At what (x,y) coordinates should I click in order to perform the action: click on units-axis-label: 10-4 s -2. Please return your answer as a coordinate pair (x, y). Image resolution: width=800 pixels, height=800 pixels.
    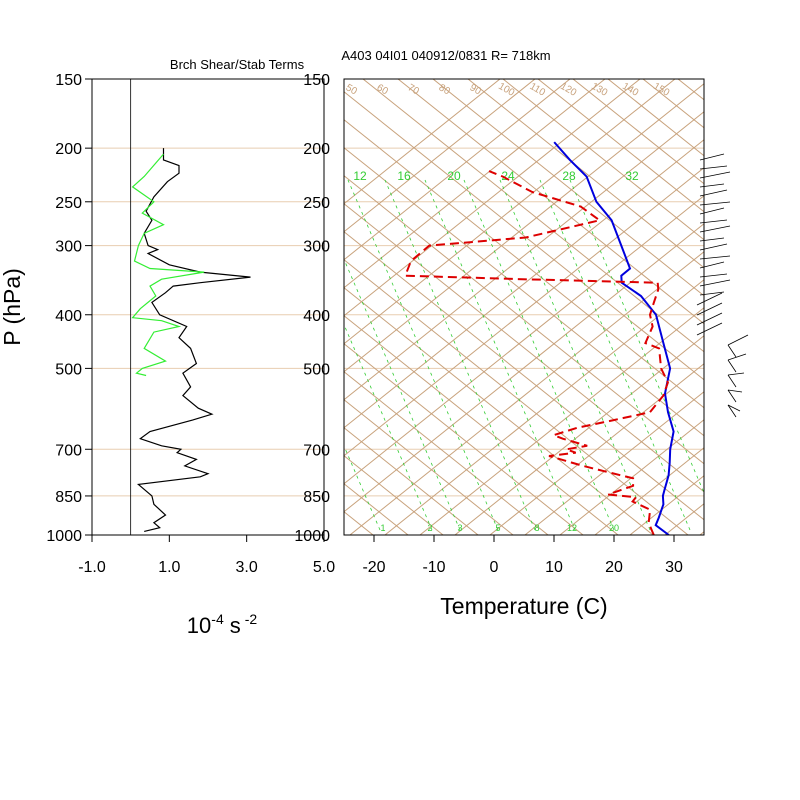
    Looking at the image, I should click on (222, 624).